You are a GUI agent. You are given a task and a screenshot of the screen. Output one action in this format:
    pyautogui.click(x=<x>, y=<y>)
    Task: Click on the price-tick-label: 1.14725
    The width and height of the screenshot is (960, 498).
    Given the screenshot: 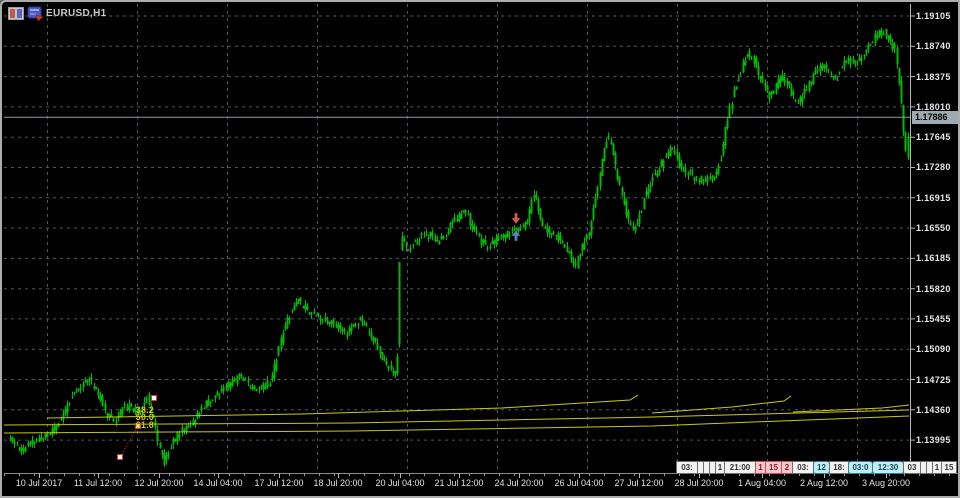 What is the action you would take?
    pyautogui.click(x=933, y=379)
    